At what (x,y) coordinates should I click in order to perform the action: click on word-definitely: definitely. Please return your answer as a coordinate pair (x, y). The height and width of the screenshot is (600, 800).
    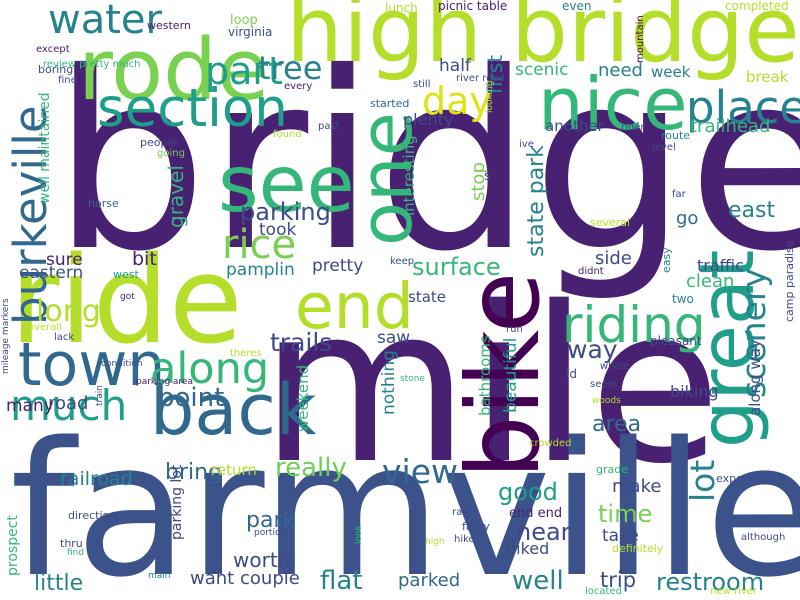
    Looking at the image, I should click on (638, 548).